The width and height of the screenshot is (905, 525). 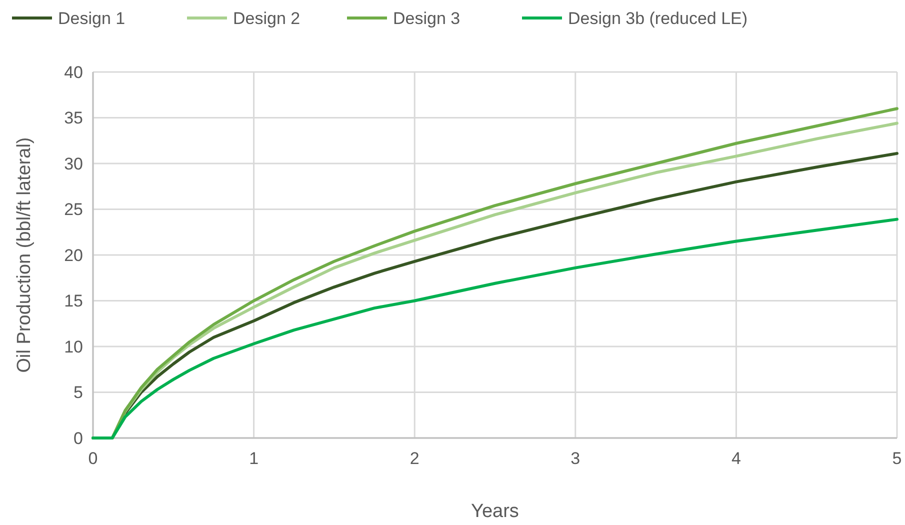 What do you see at coordinates (426, 18) in the screenshot?
I see `legend-label: Design 3` at bounding box center [426, 18].